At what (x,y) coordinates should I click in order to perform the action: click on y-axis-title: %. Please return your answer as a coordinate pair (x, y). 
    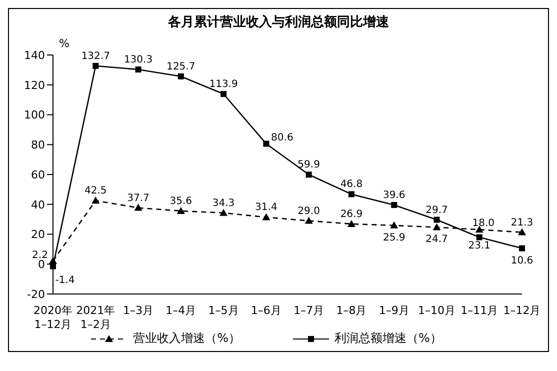
    Looking at the image, I should click on (64, 43).